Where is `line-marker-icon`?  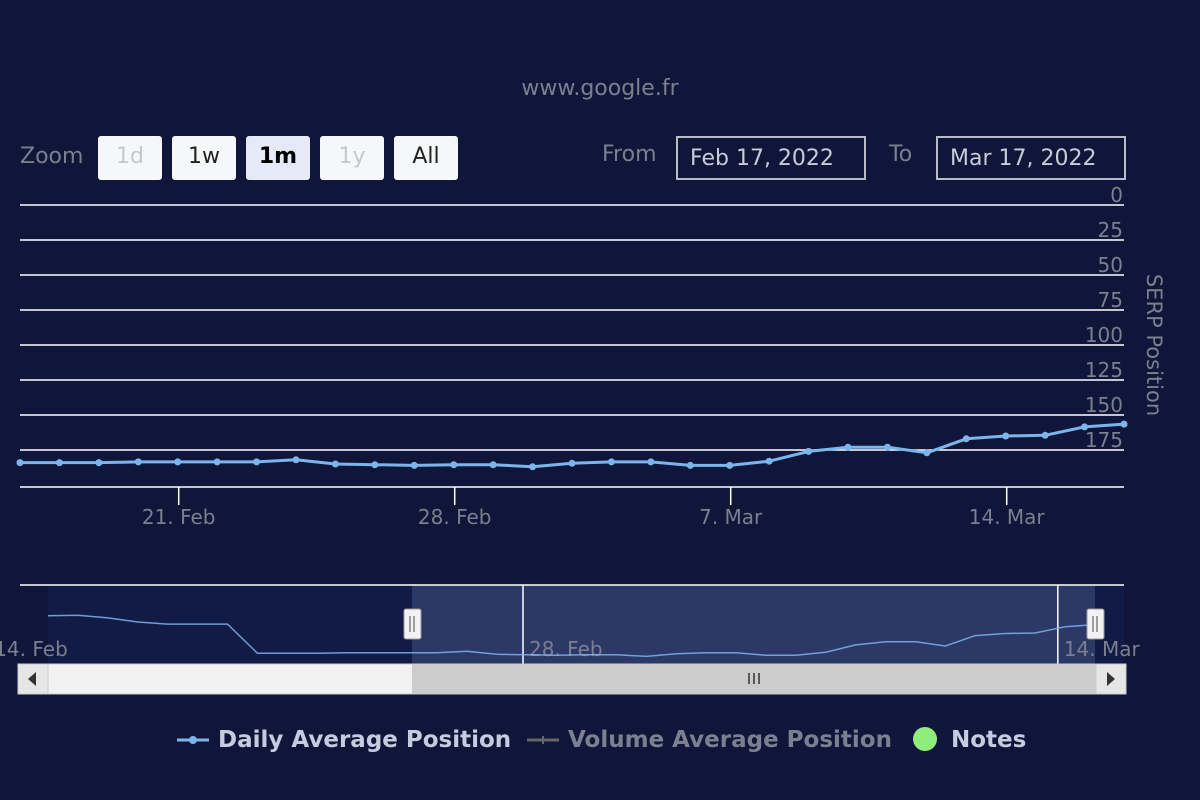
line-marker-icon is located at coordinates (193, 740).